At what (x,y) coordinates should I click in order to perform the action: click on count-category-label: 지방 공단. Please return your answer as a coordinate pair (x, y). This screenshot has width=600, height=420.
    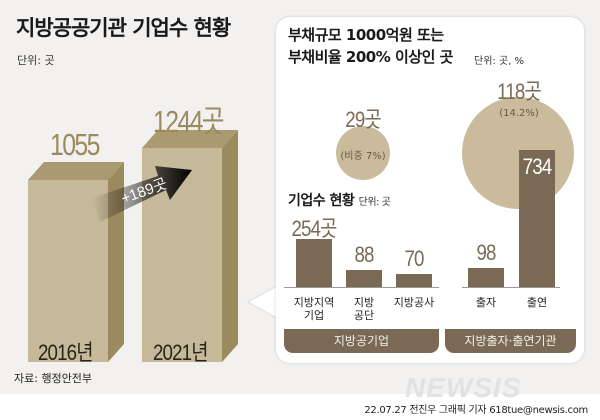
    Looking at the image, I should click on (364, 309).